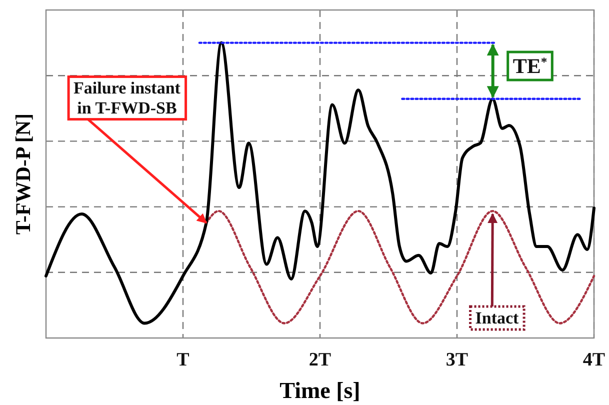  I want to click on y-axis-title: T-FWD-P [N], so click(23, 174).